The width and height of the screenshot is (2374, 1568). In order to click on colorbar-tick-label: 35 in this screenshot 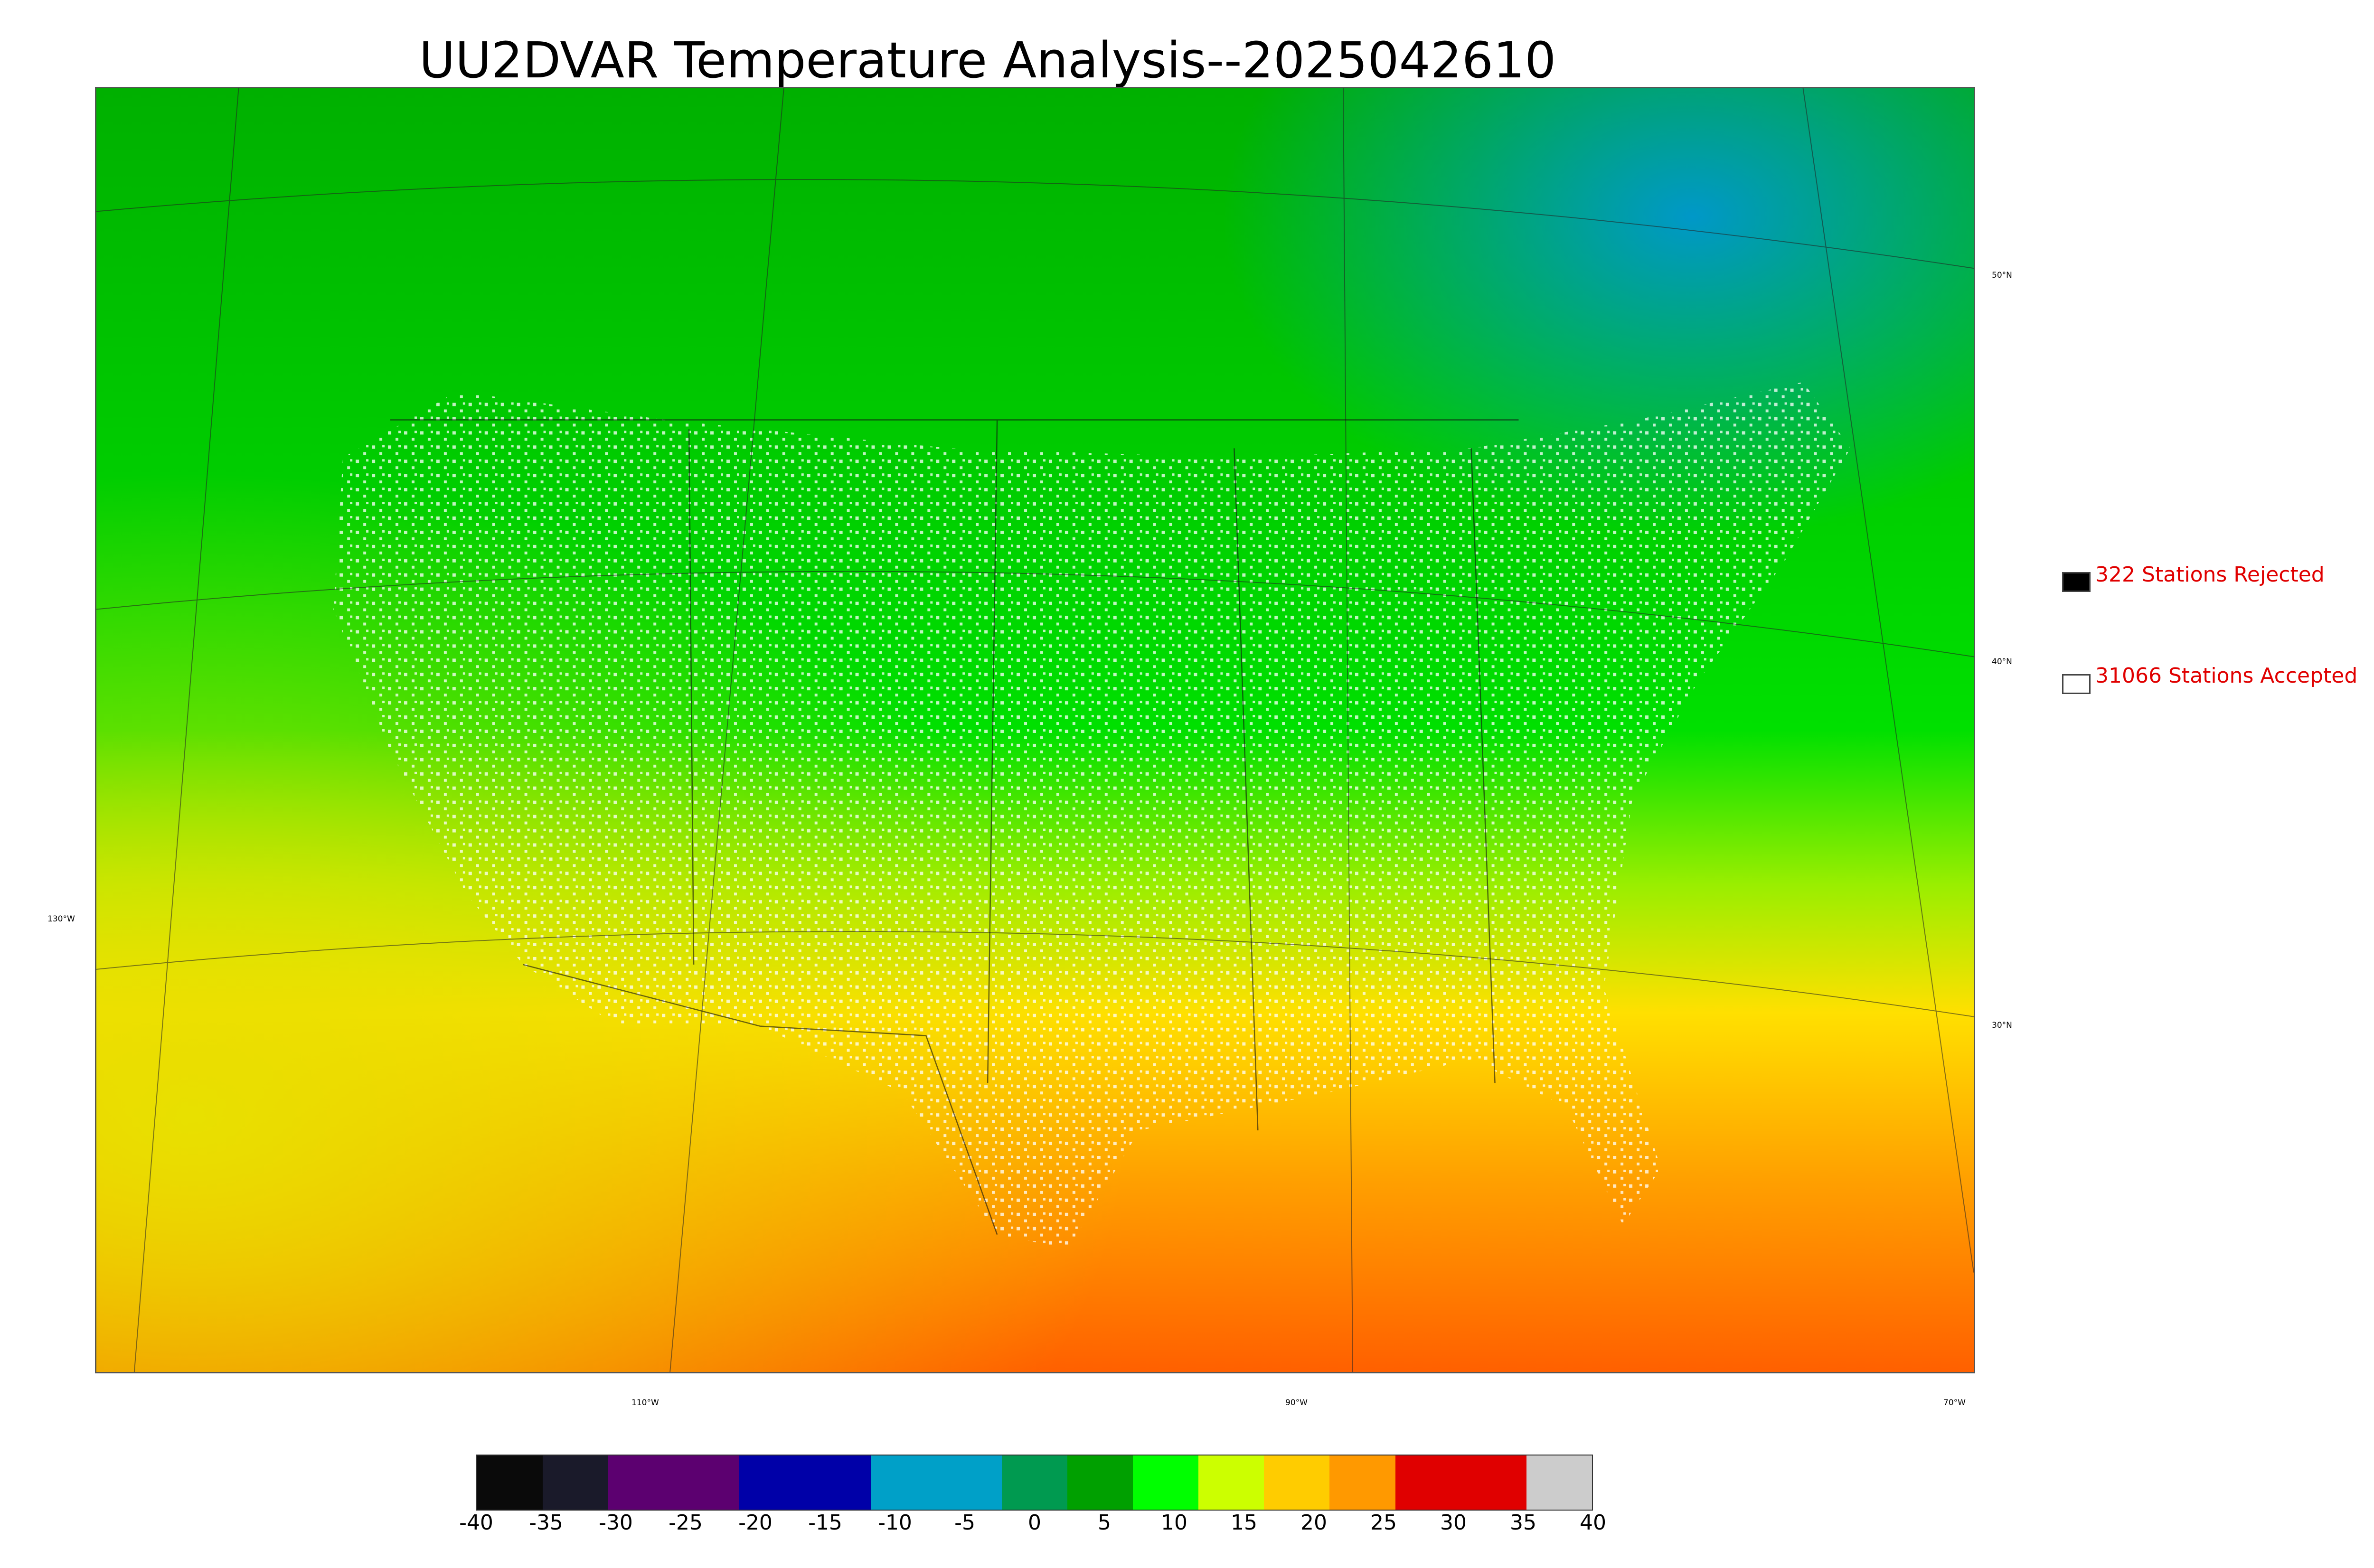, I will do `click(1523, 1523)`.